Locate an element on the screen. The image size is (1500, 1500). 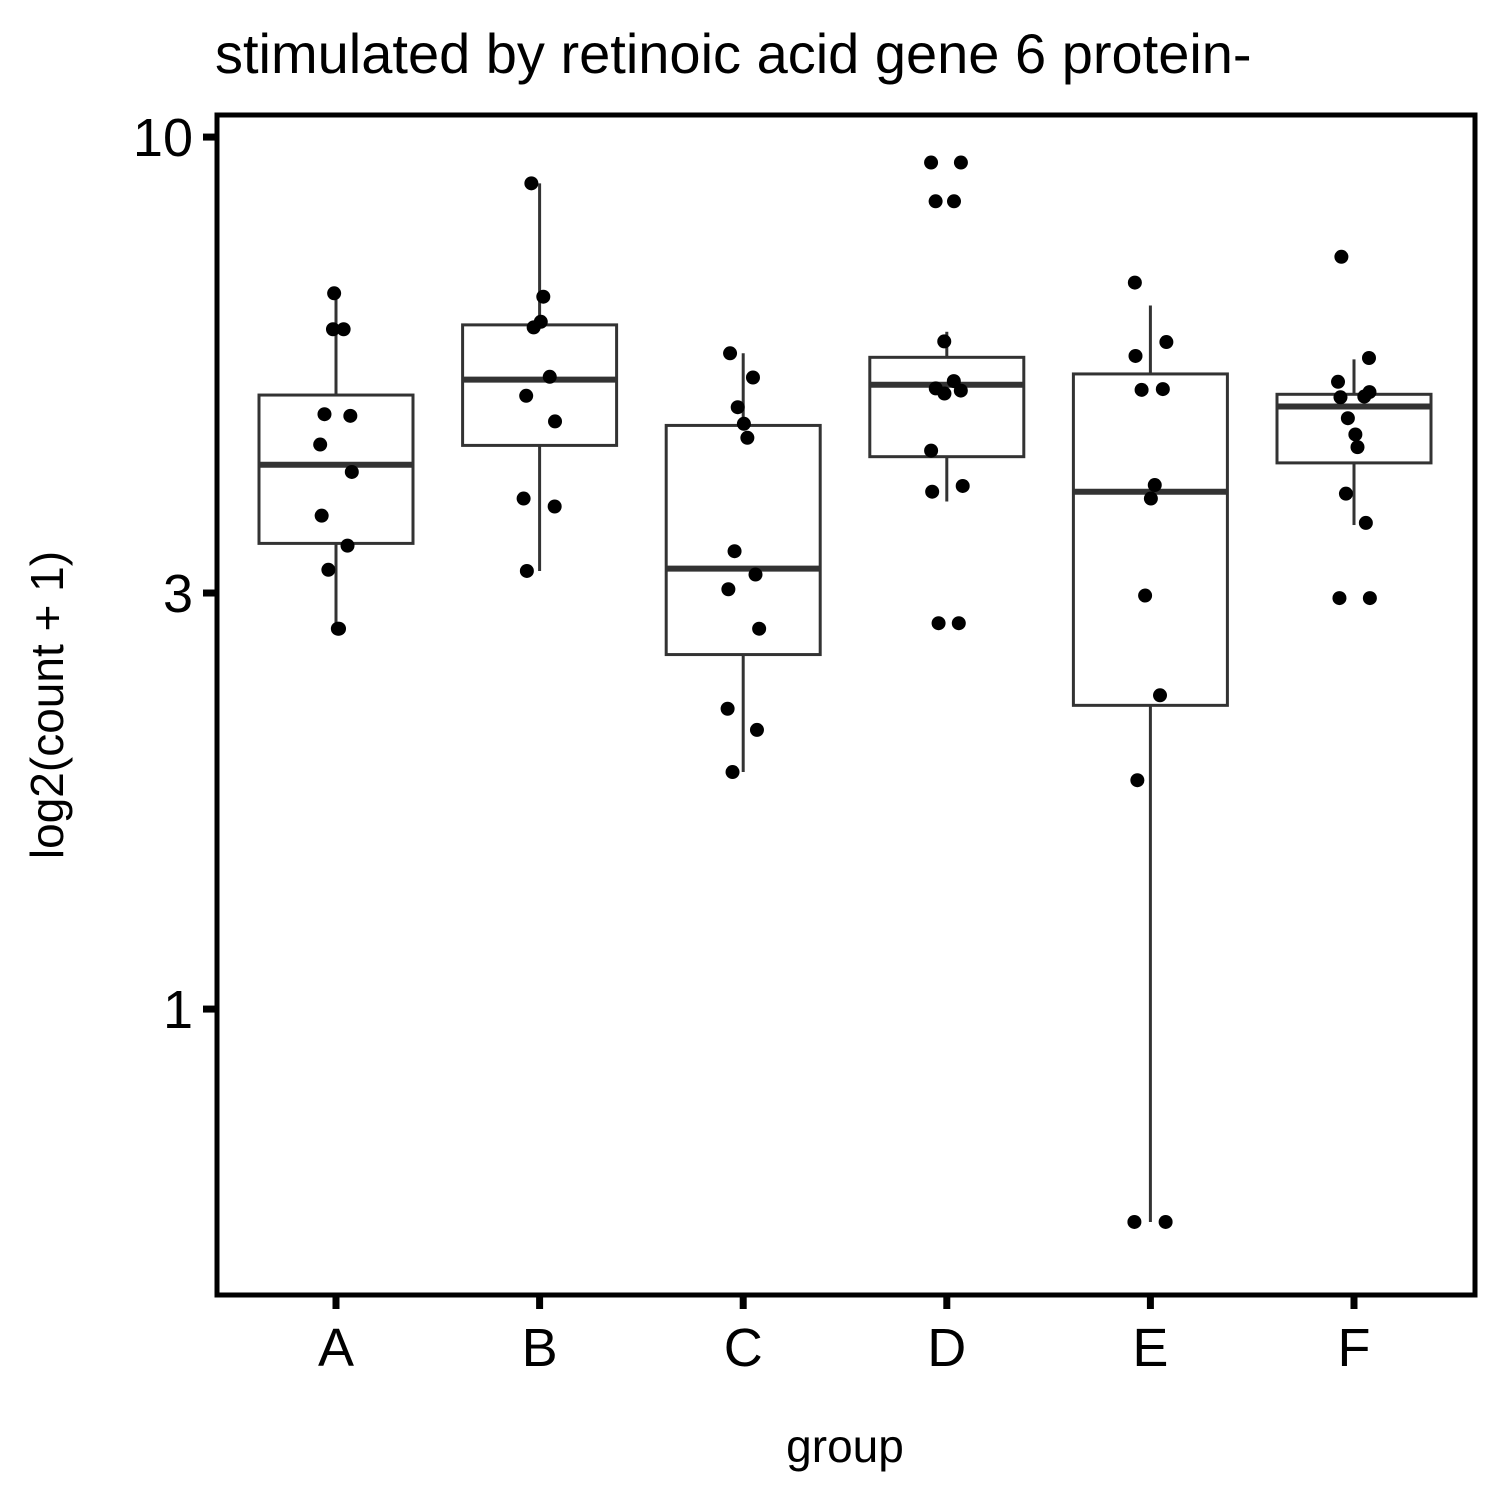
x-axis-label: group is located at coordinates (845, 1446).